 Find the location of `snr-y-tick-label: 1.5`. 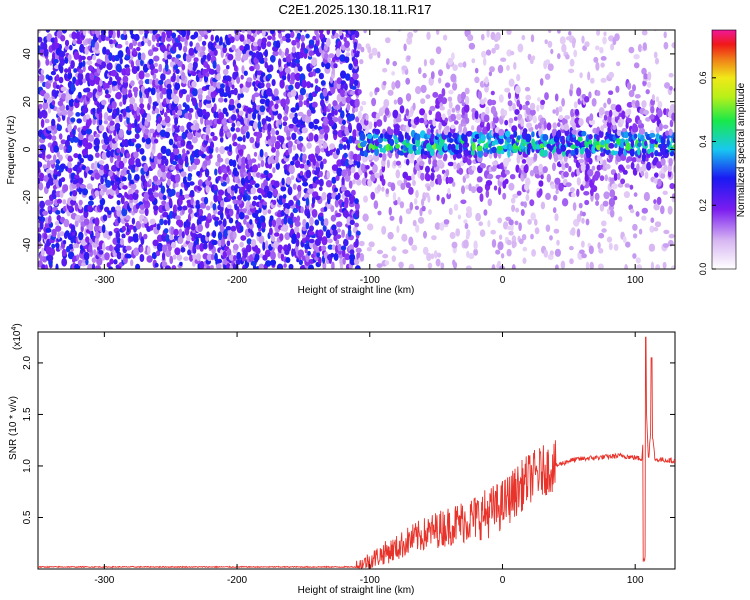

snr-y-tick-label: 1.5 is located at coordinates (27, 414).